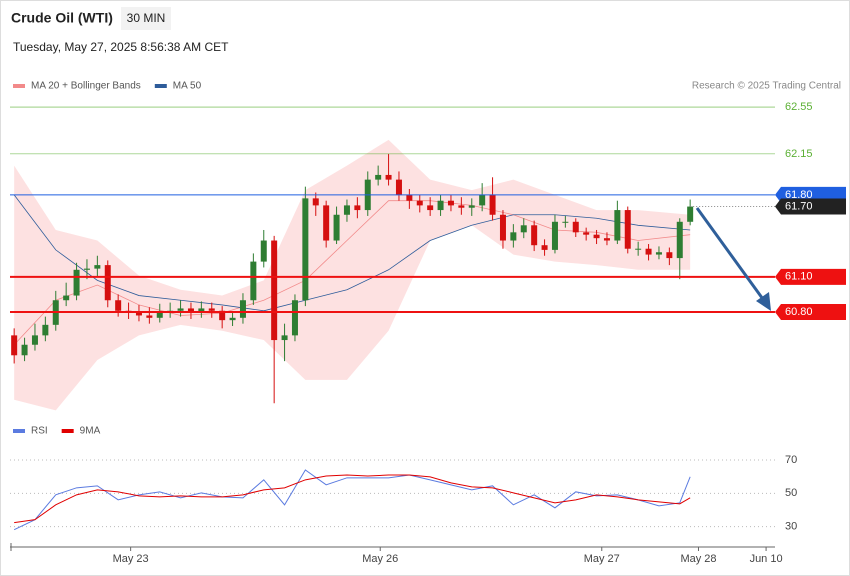 Image resolution: width=850 pixels, height=576 pixels. What do you see at coordinates (62, 18) in the screenshot?
I see `chart-title: Crude Oil (WTI)` at bounding box center [62, 18].